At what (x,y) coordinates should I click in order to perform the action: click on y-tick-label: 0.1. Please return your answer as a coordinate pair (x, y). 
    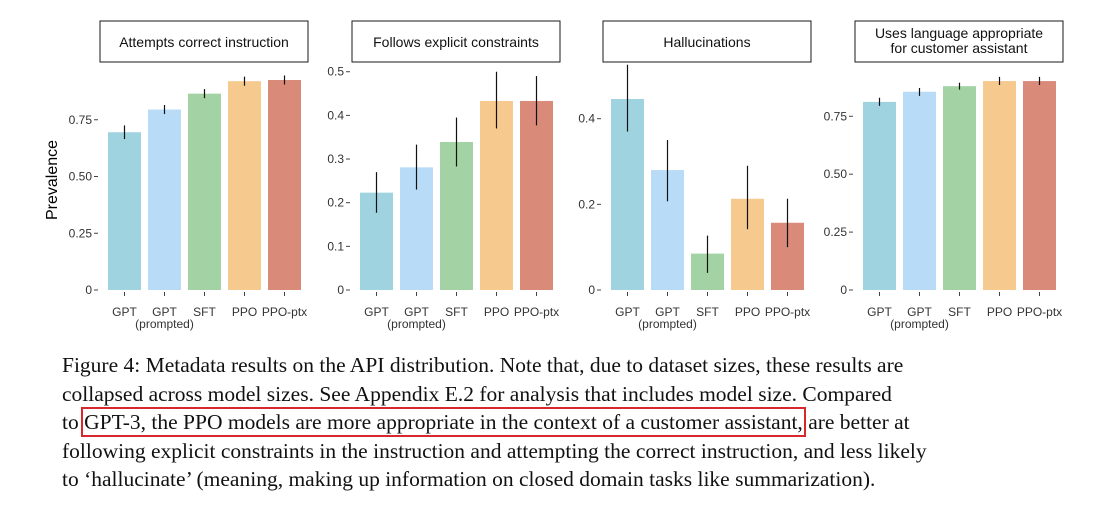
    Looking at the image, I should click on (335, 246).